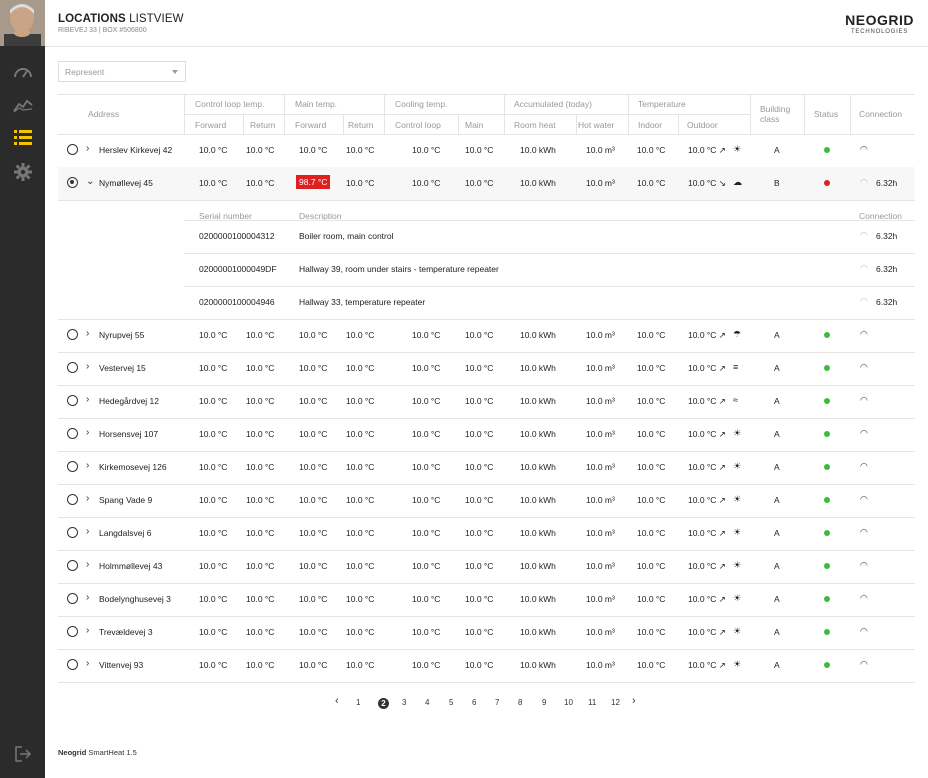 The height and width of the screenshot is (778, 928). Describe the element at coordinates (474, 702) in the screenshot. I see `page-6-button: 6` at that location.